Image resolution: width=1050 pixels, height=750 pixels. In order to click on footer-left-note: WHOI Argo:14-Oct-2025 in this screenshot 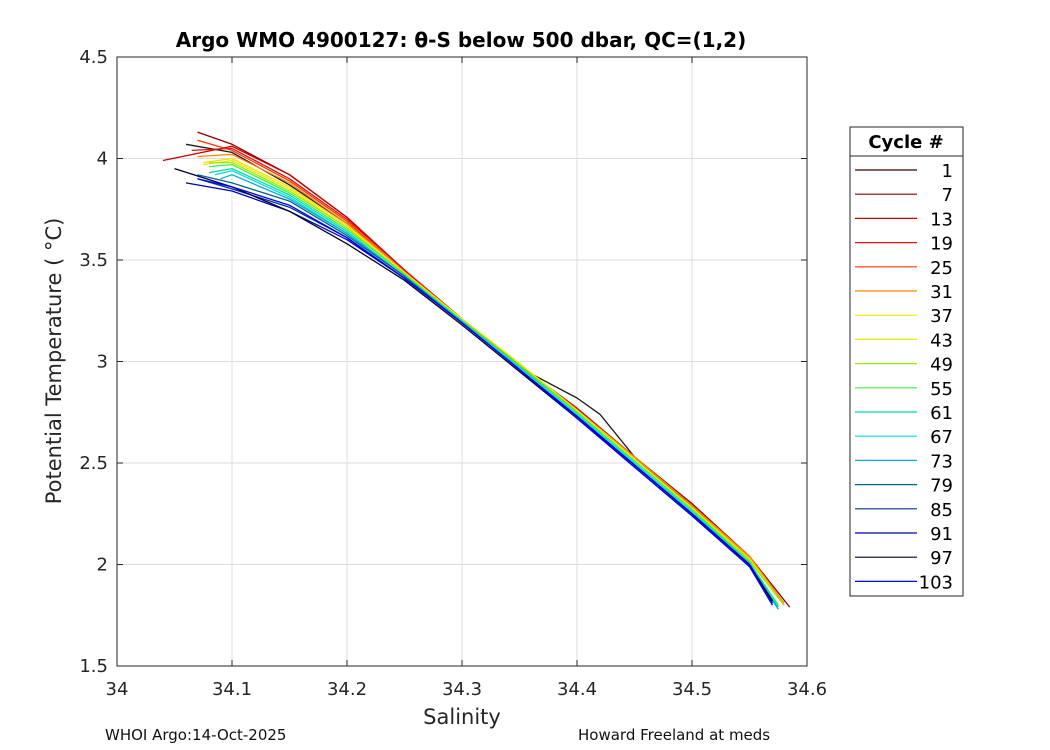, I will do `click(196, 735)`.